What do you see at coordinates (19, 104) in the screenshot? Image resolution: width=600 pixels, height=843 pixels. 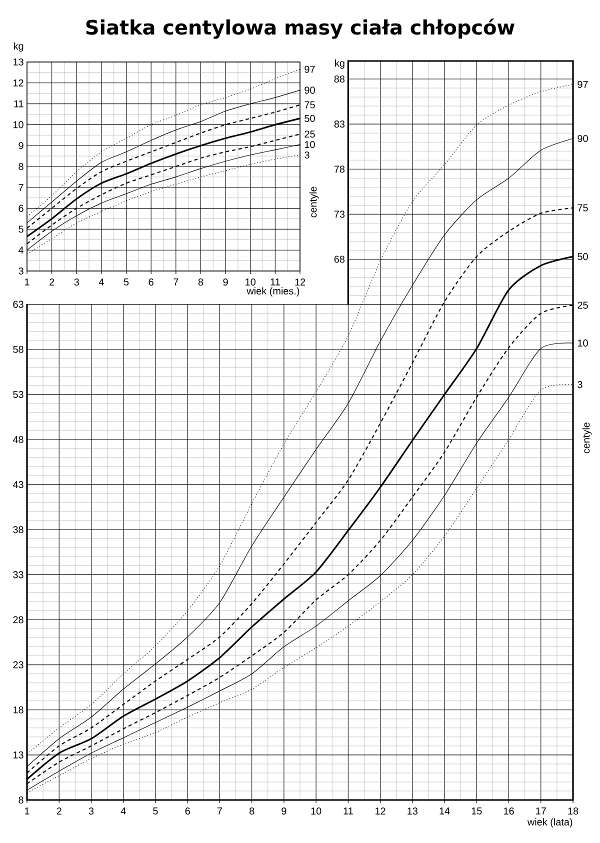 I see `y-tick-label: 11` at bounding box center [19, 104].